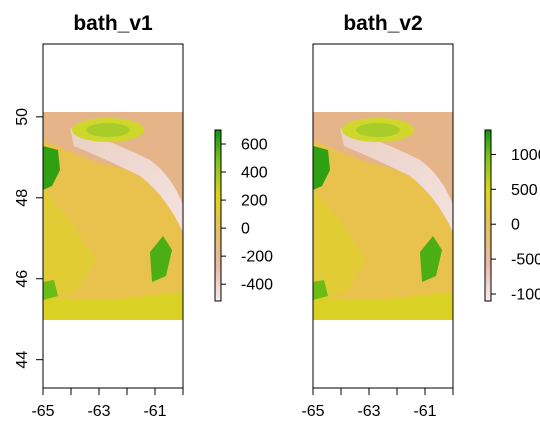  I want to click on y-tick-label: 48, so click(22, 198).